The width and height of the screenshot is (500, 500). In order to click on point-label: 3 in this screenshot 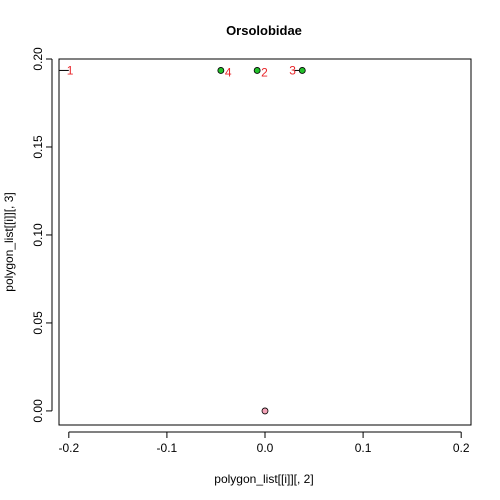, I will do `click(292, 70)`.